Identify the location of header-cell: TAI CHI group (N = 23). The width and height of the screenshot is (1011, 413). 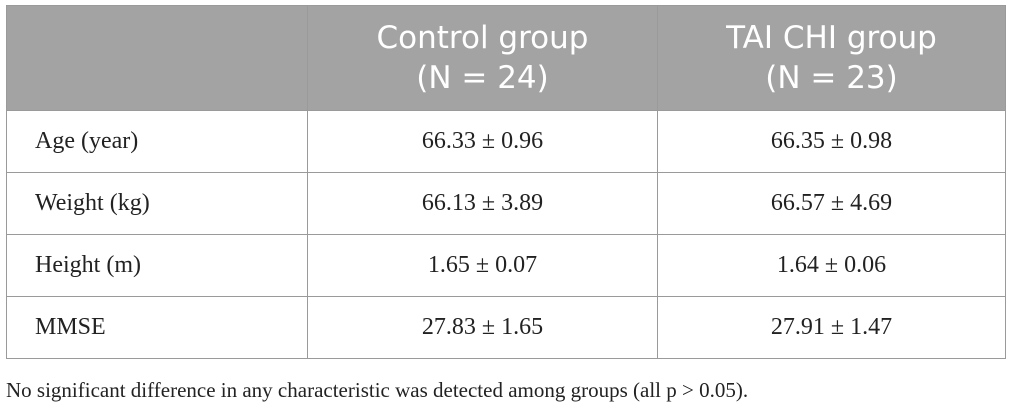
(831, 58).